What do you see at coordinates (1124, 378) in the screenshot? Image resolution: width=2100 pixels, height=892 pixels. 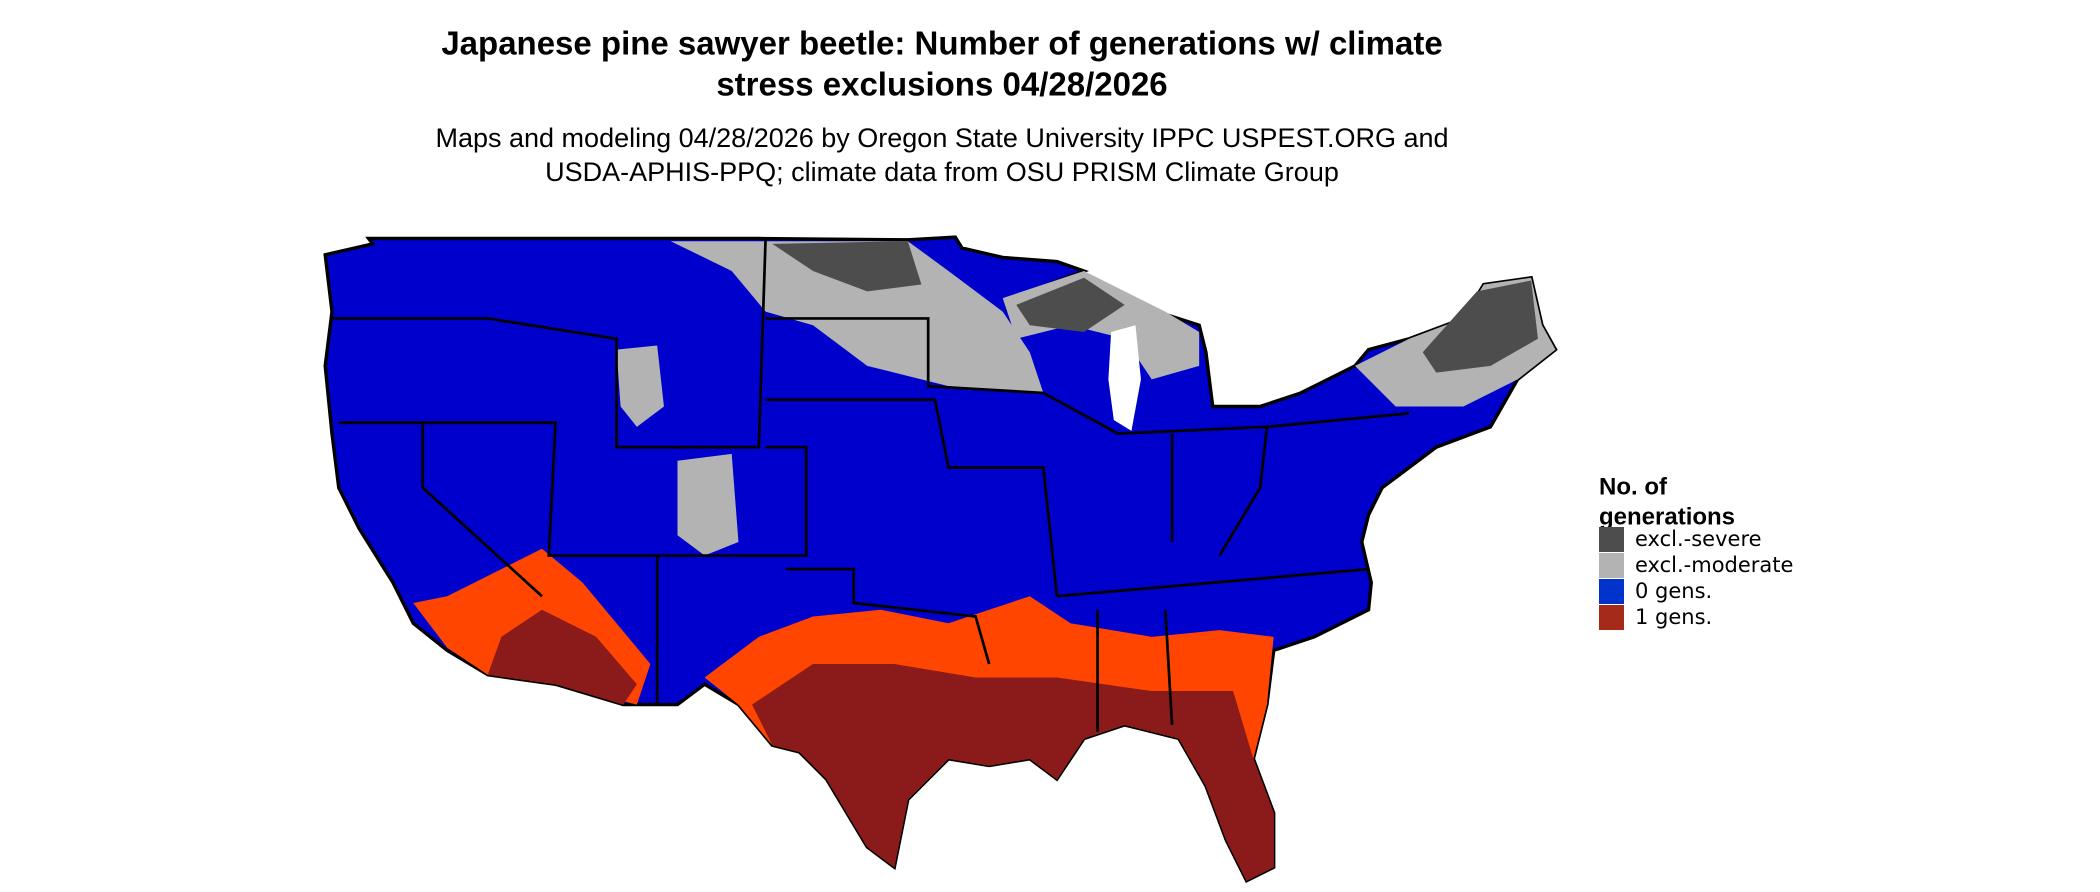 I see `lake` at bounding box center [1124, 378].